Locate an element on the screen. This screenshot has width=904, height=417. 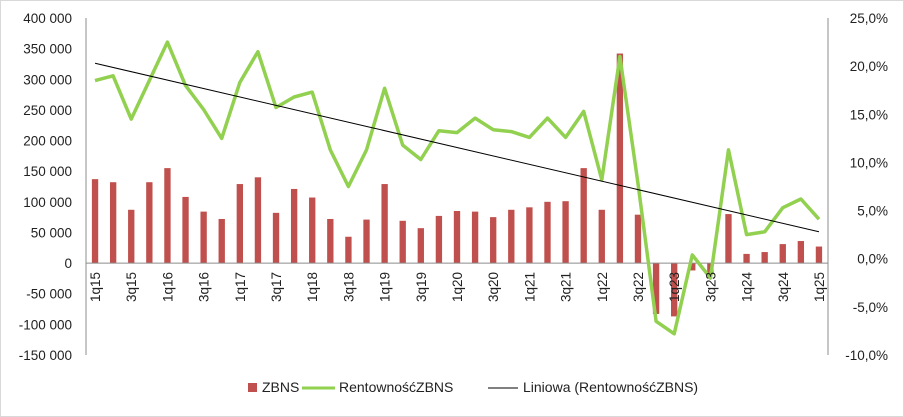
bar-1q21 is located at coordinates (529, 235).